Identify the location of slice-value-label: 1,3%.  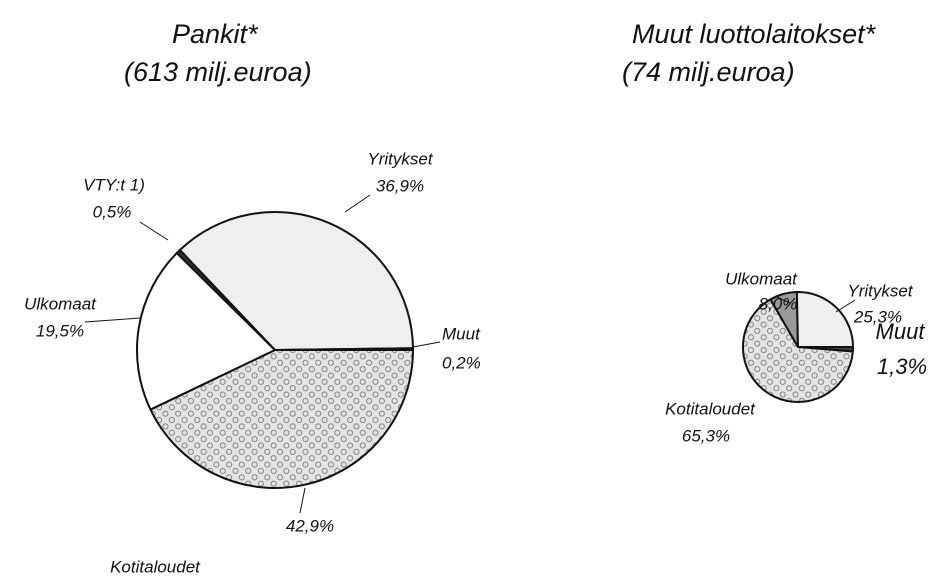
(902, 366).